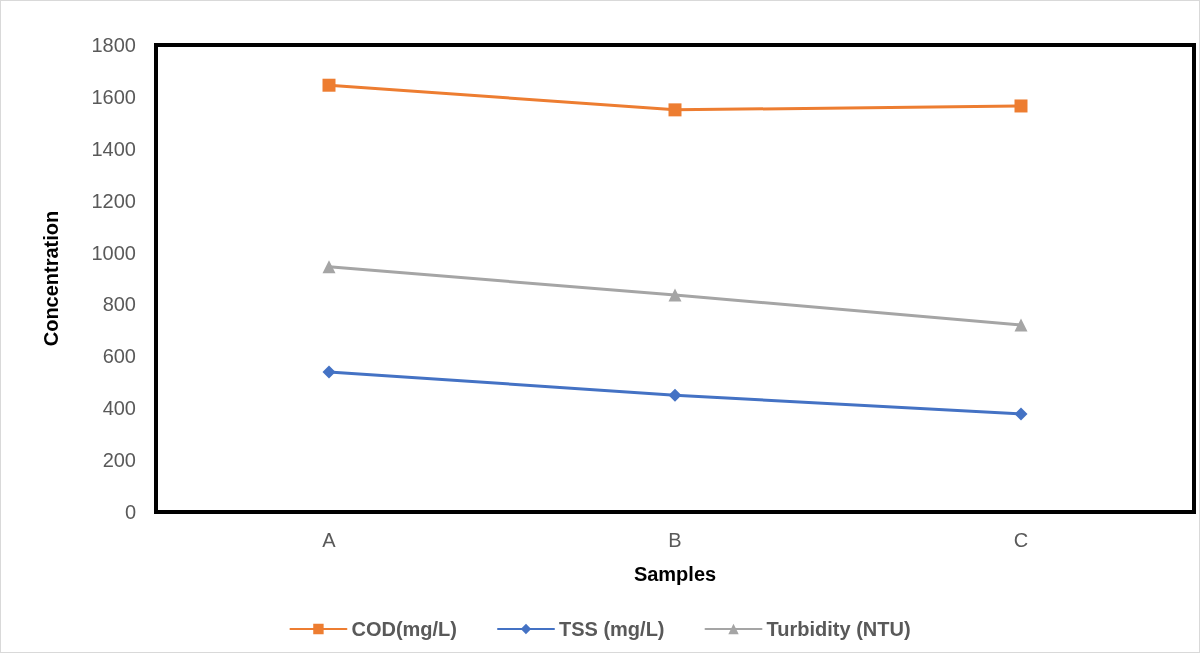 The image size is (1200, 653). Describe the element at coordinates (611, 629) in the screenshot. I see `legend-label: TSS (mg/L)` at that location.